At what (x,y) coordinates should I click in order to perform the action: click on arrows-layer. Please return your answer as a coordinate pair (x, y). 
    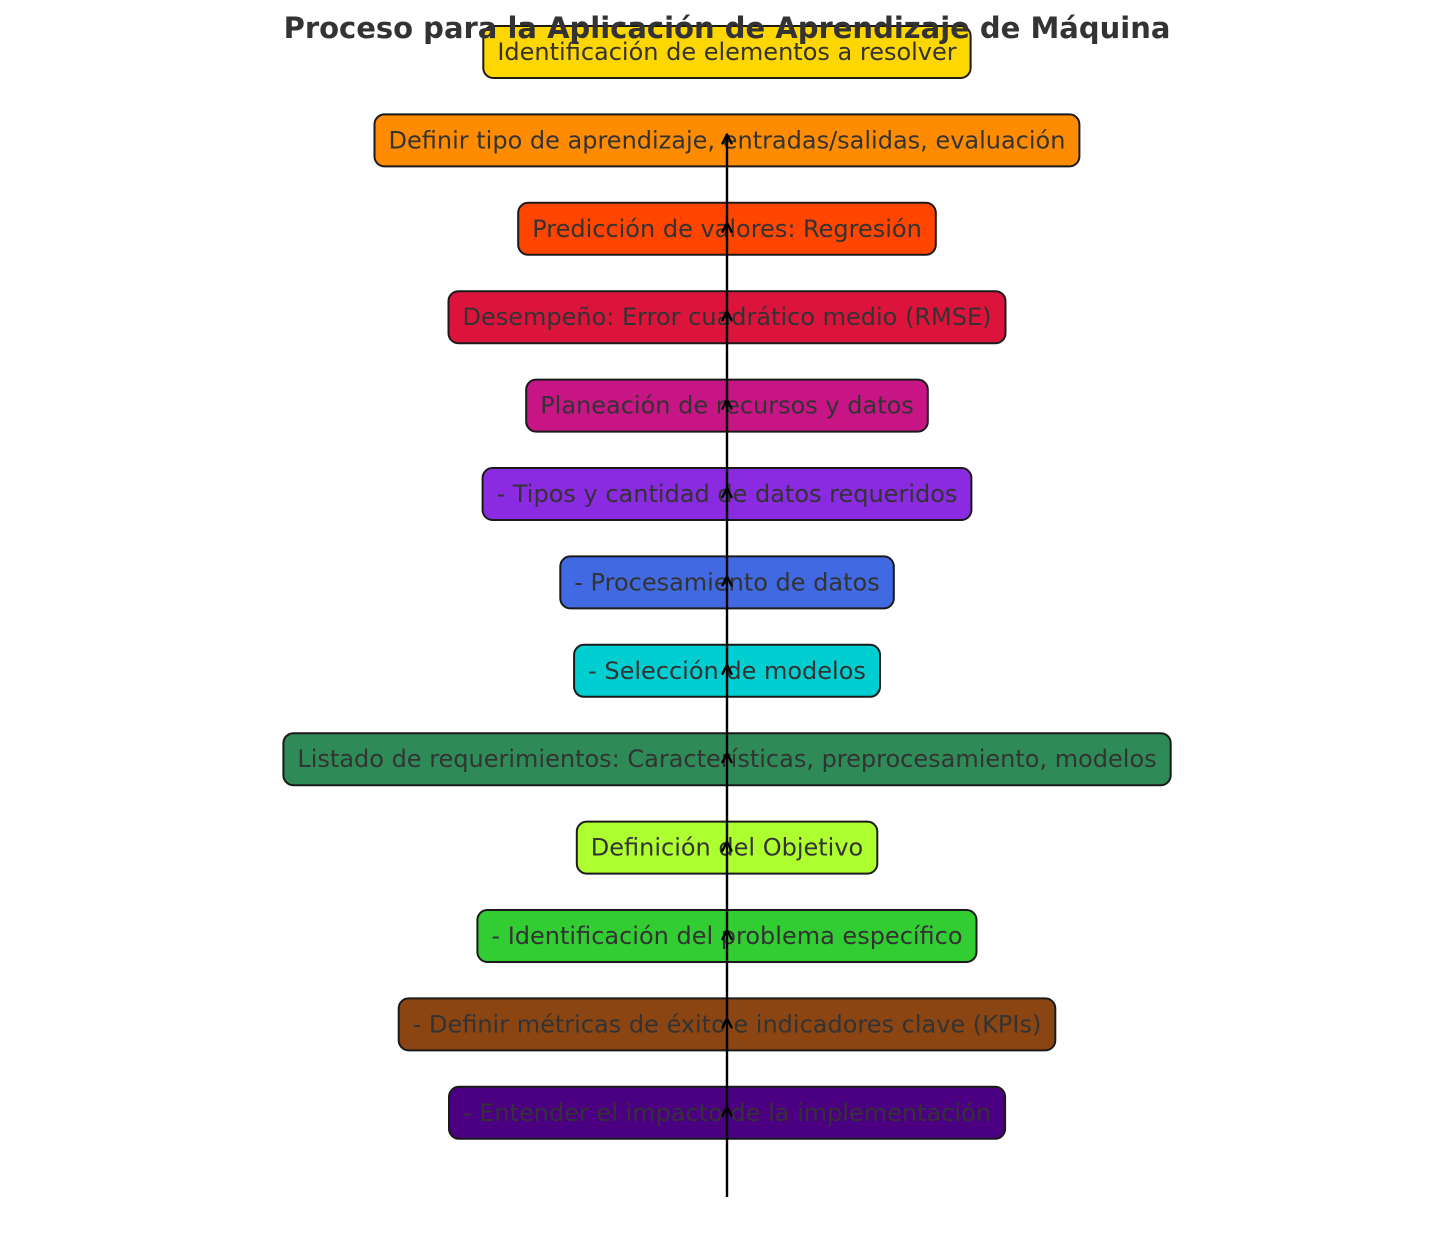
    Looking at the image, I should click on (727, 665).